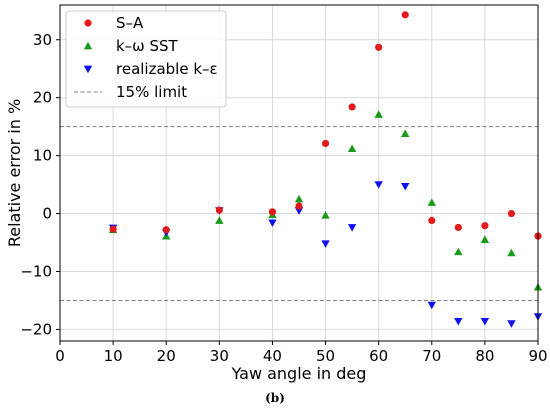 This screenshot has height=410, width=550. I want to click on x-tick-label: 10, so click(113, 356).